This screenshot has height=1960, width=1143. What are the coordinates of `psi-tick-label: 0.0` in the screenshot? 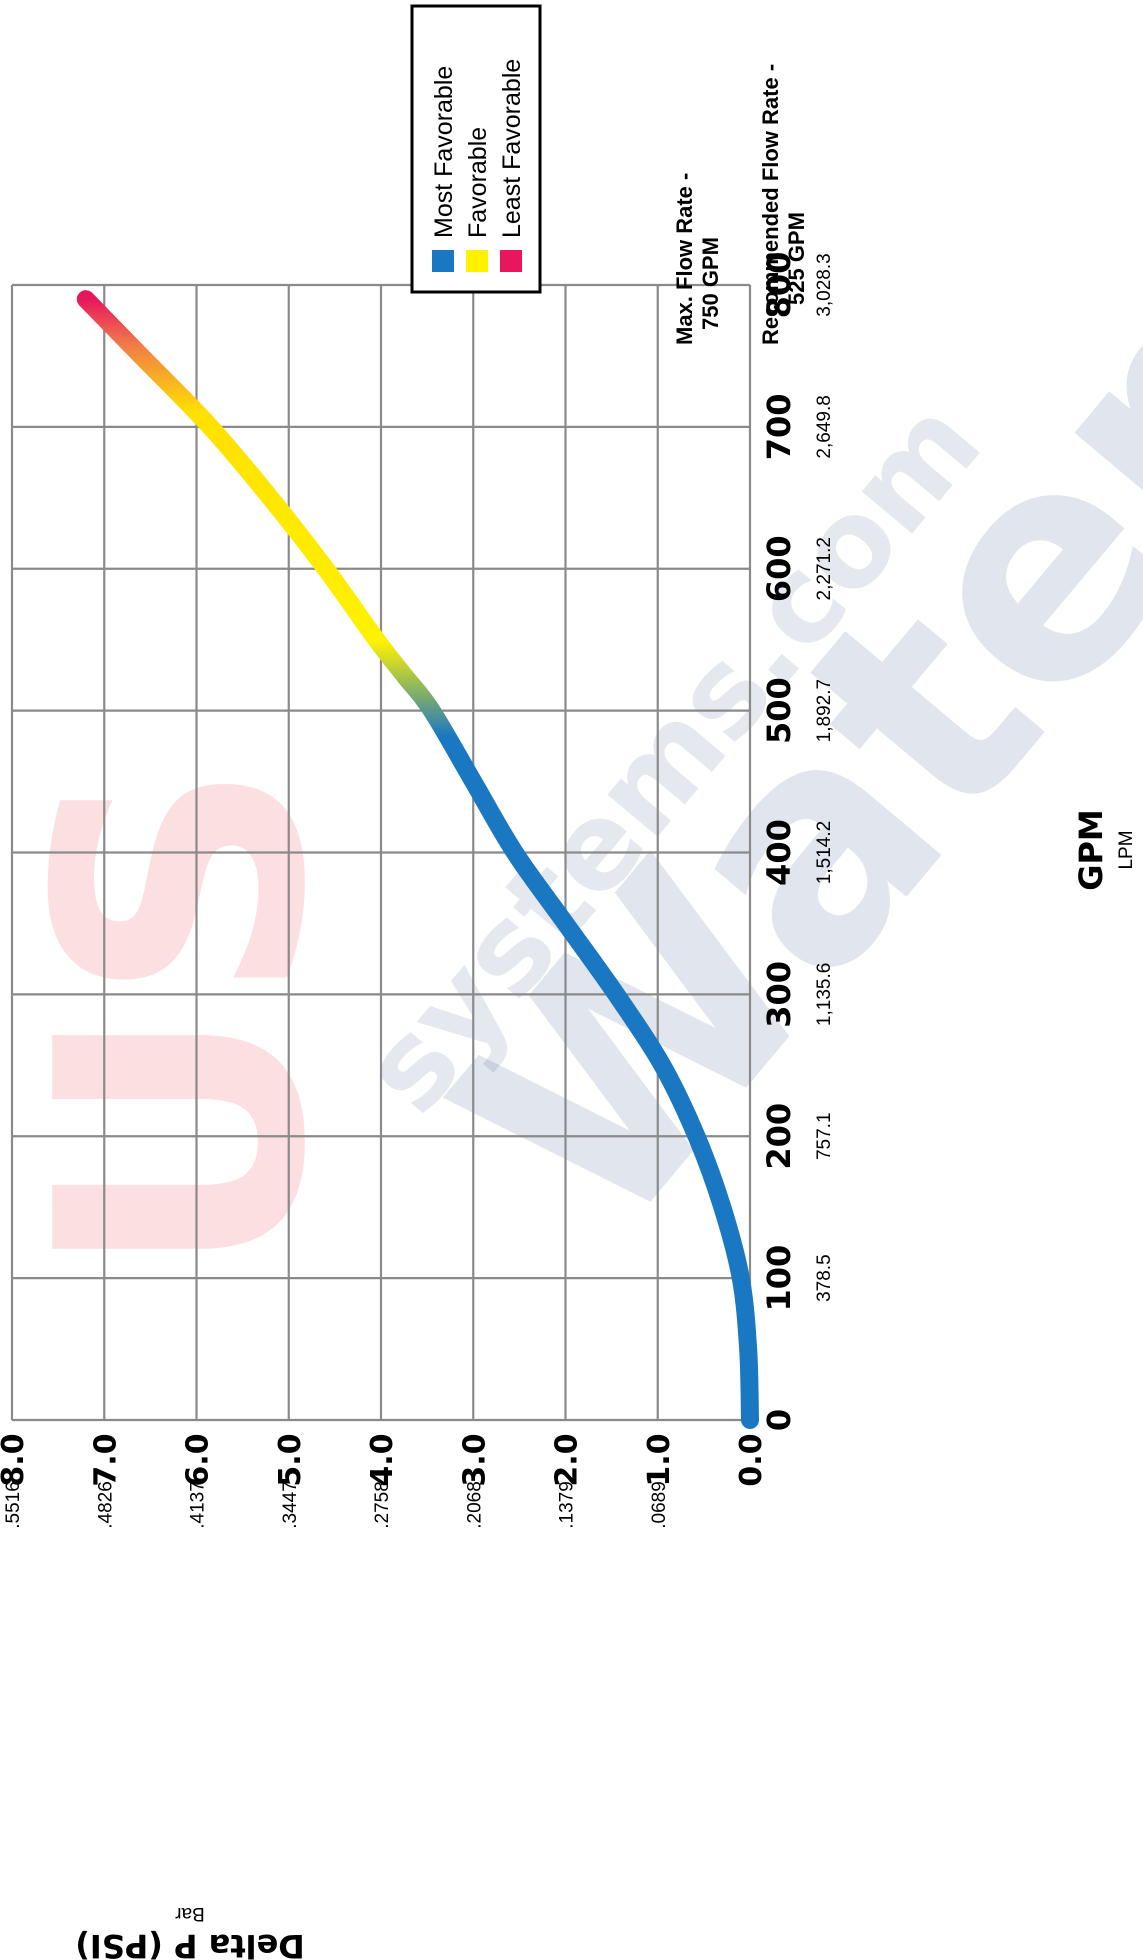 It's located at (751, 1459).